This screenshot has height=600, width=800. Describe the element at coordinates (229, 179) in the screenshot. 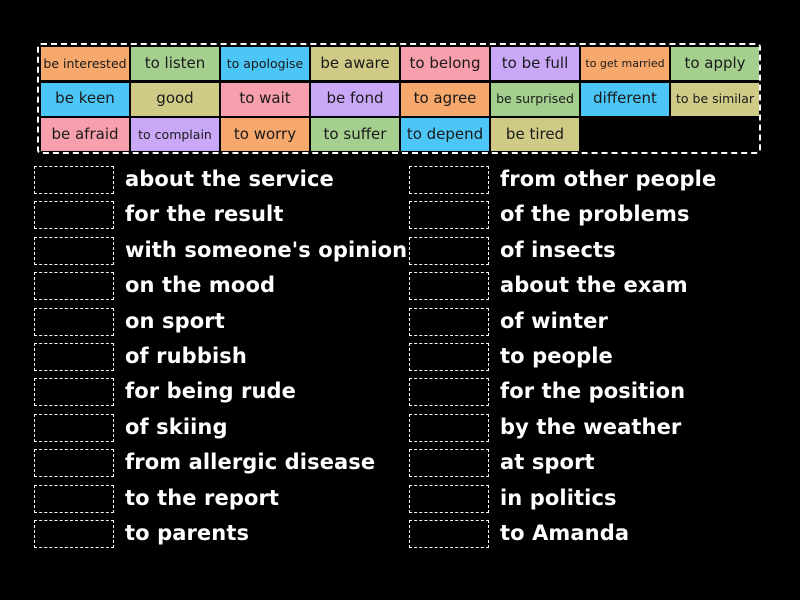

I see `phrase-text: about the service` at that location.